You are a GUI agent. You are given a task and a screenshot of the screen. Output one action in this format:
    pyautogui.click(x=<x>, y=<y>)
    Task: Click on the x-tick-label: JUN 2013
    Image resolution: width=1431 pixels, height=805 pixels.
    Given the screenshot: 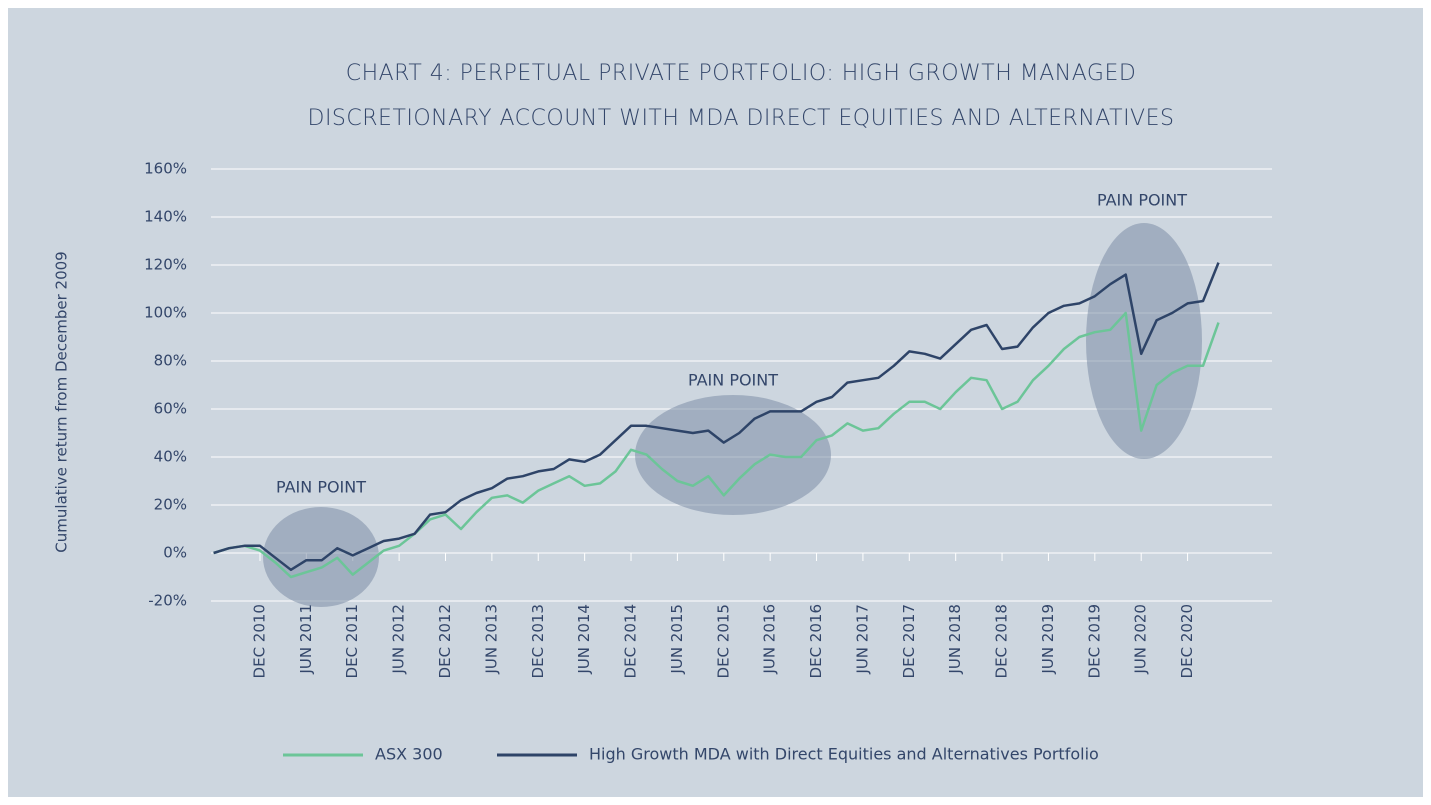 What is the action you would take?
    pyautogui.click(x=491, y=639)
    